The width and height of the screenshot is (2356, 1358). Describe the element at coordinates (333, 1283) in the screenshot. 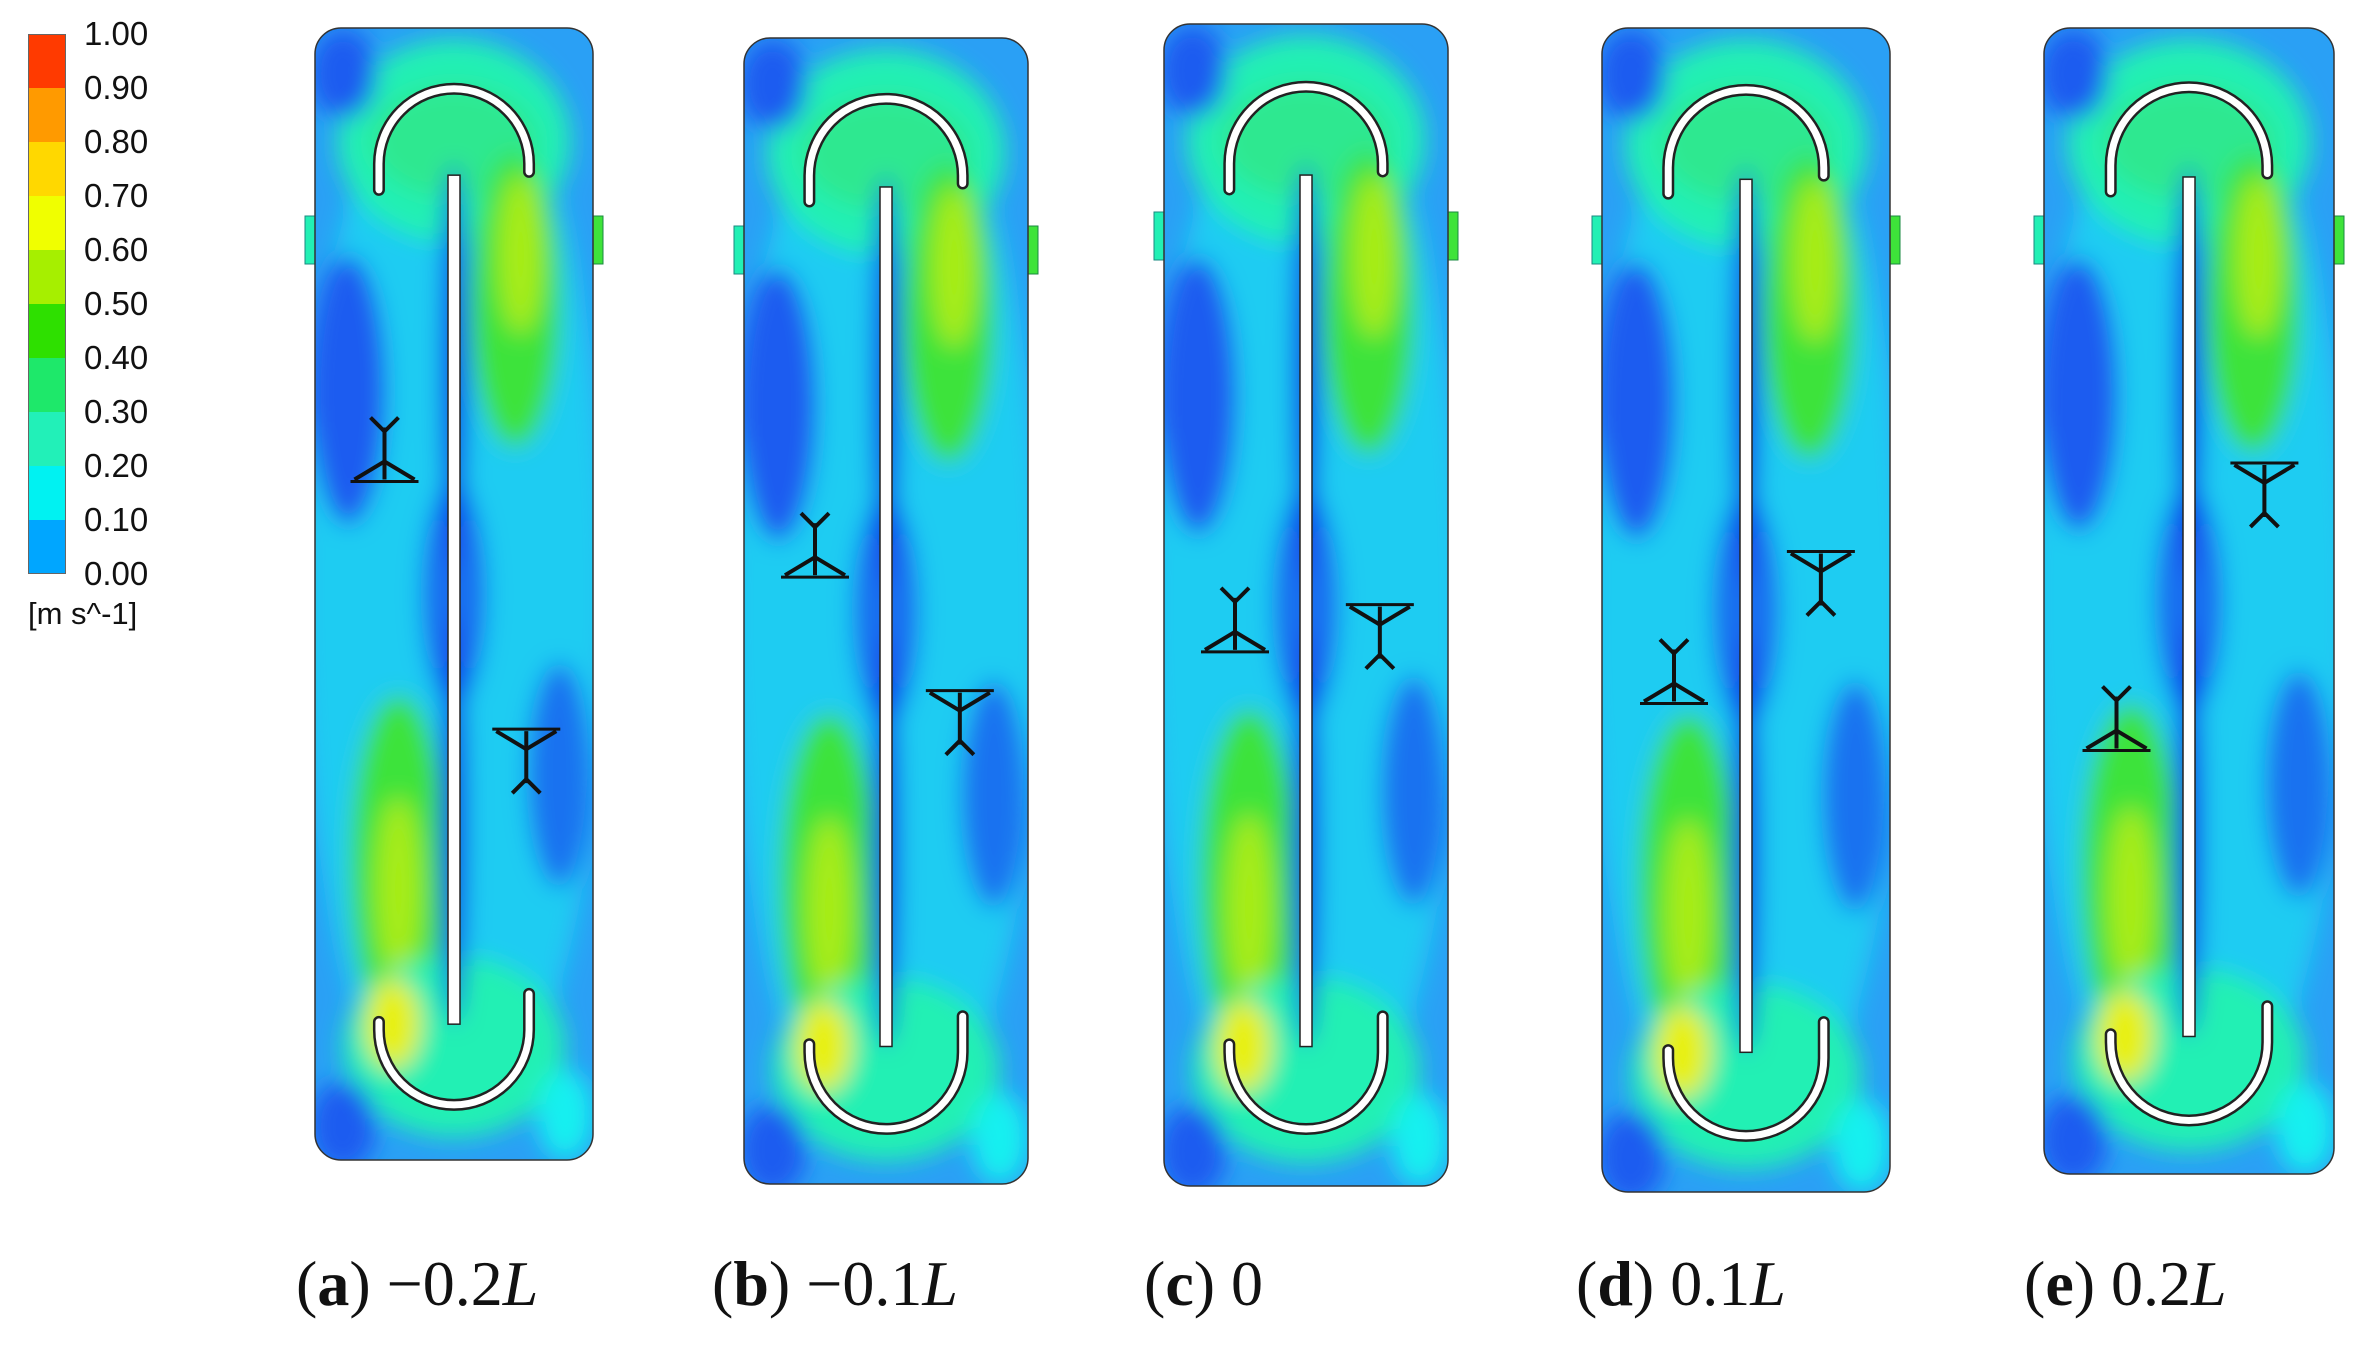

I see `panel-letter: a` at that location.